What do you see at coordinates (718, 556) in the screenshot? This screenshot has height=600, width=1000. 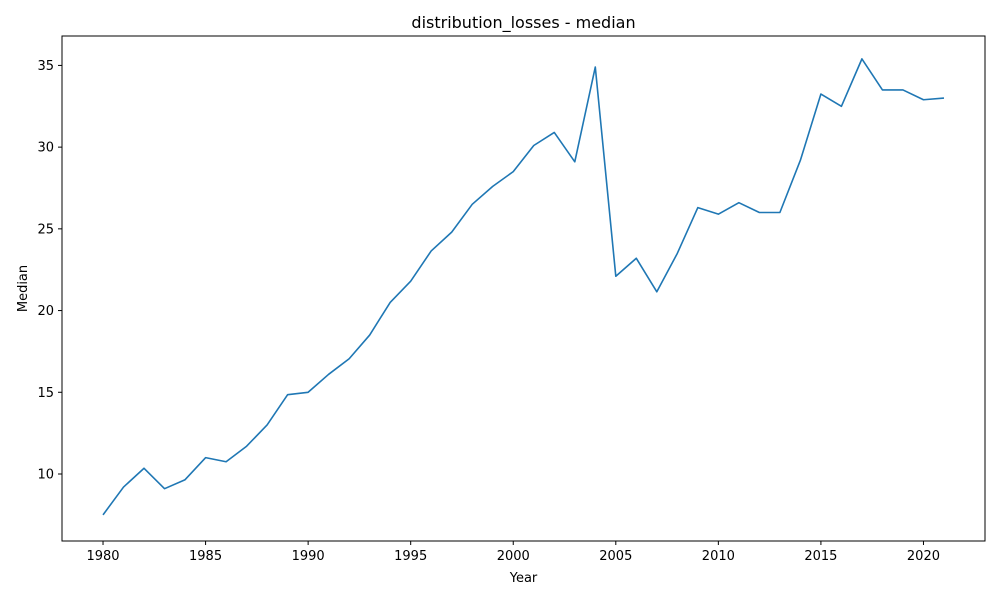 I see `x-tick-label: 2010` at bounding box center [718, 556].